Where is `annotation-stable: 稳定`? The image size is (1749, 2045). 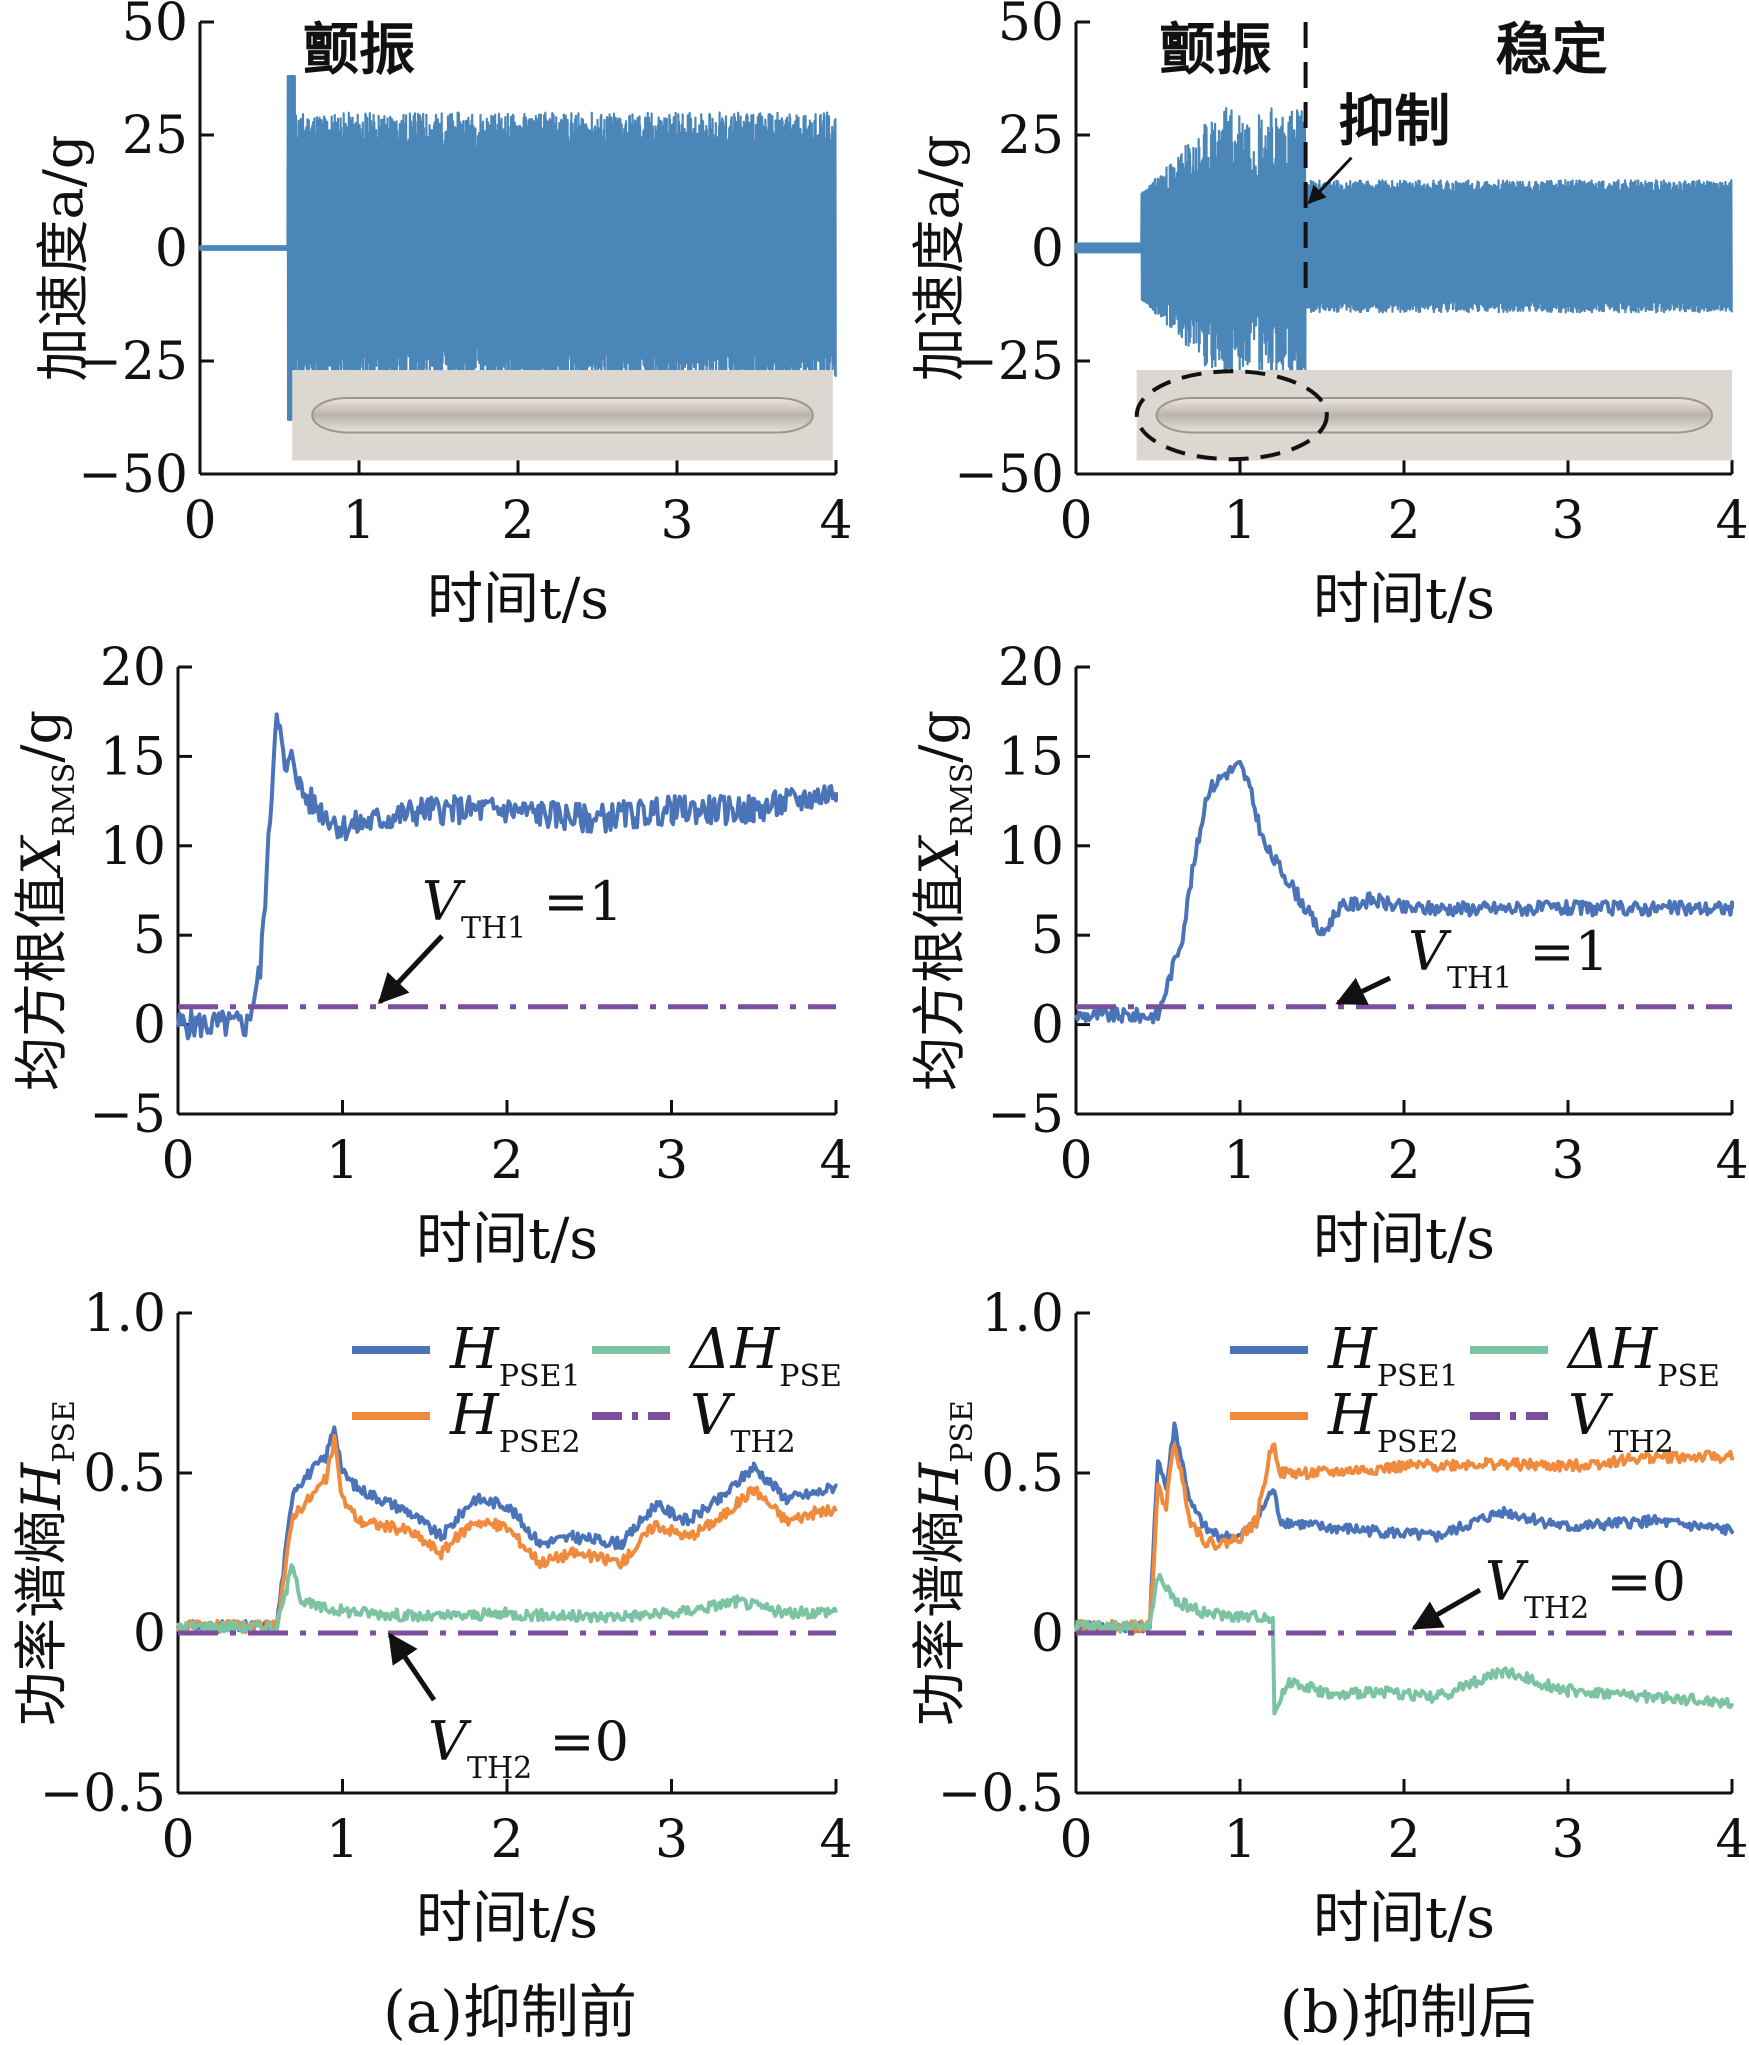 annotation-stable: 稳定 is located at coordinates (1552, 50).